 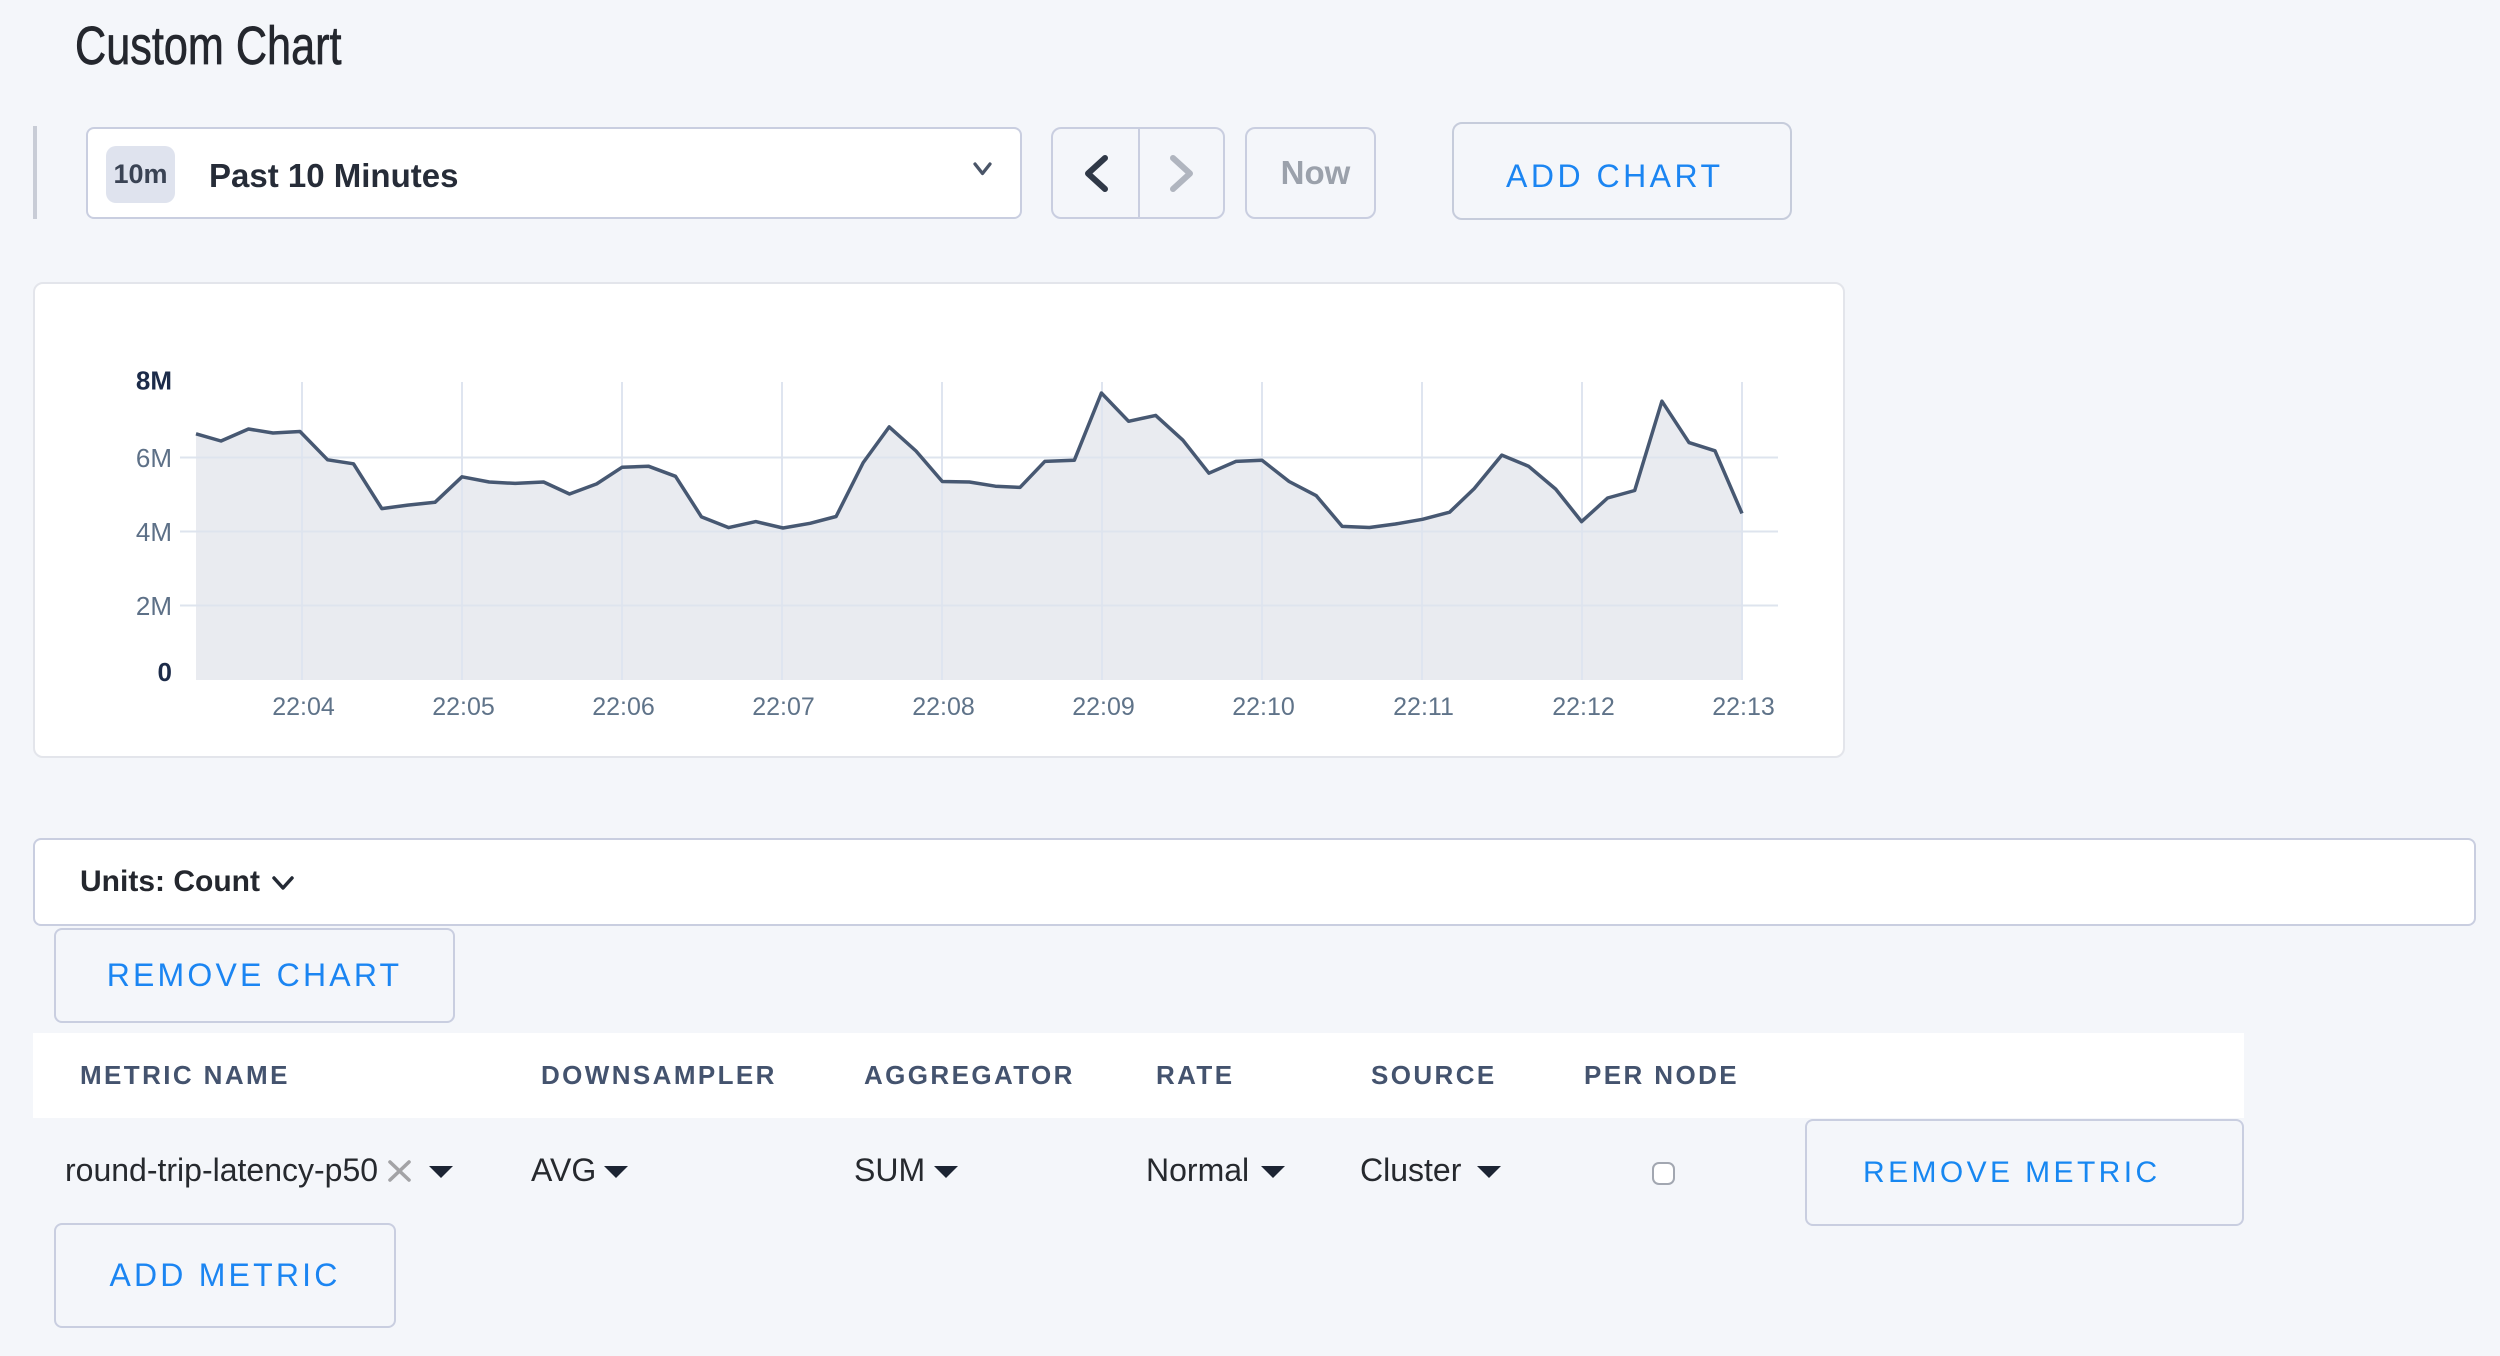 What do you see at coordinates (154, 606) in the screenshot?
I see `svg-text: 2M` at bounding box center [154, 606].